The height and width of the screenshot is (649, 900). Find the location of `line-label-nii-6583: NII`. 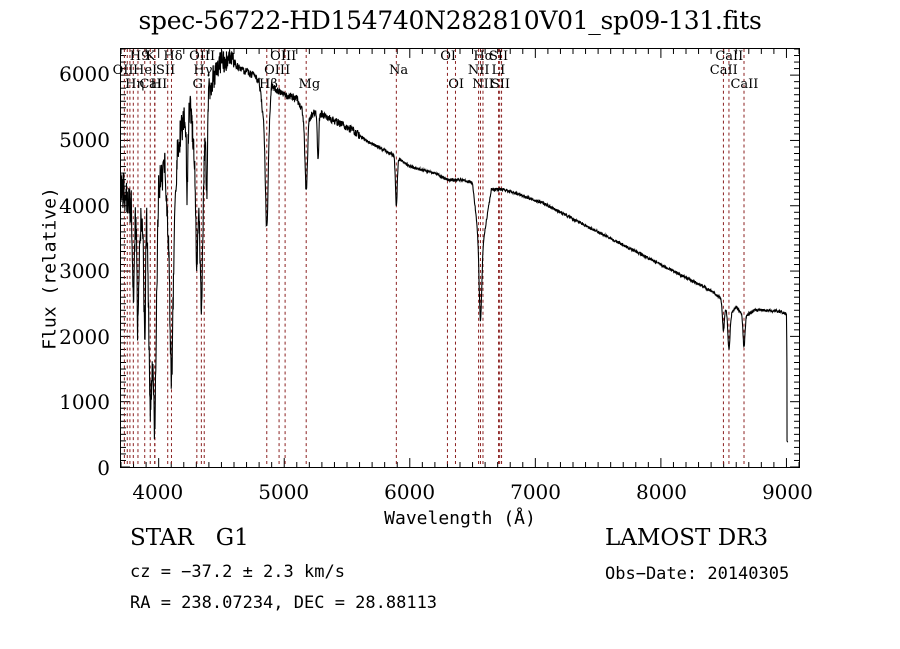

line-label-nii-6583: NII is located at coordinates (483, 84).